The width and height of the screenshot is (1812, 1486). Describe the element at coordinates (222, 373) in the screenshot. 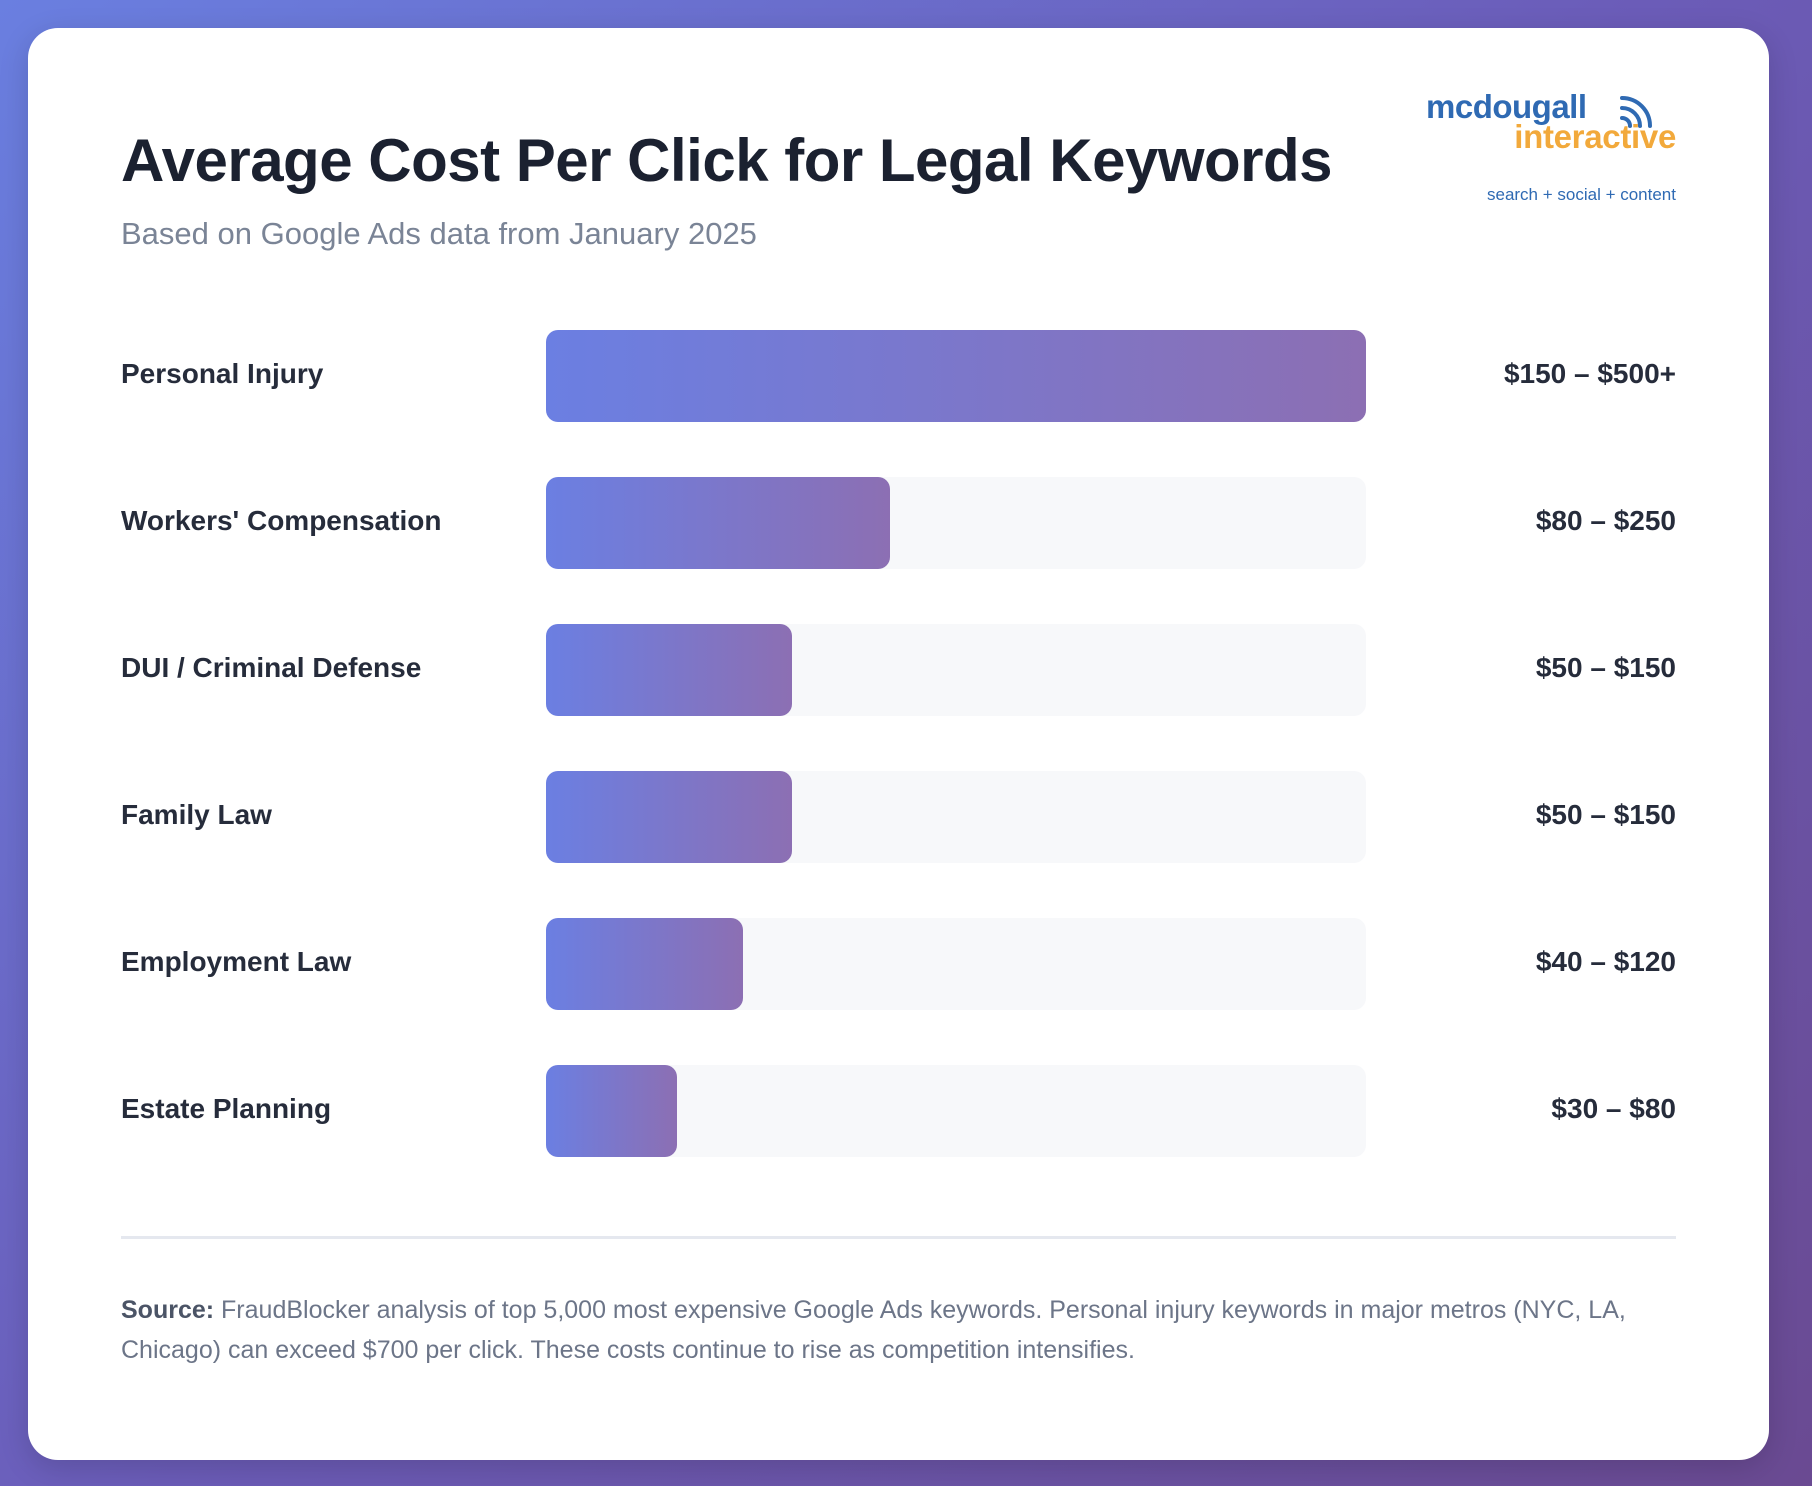

I see `category-label: Personal Injury` at that location.